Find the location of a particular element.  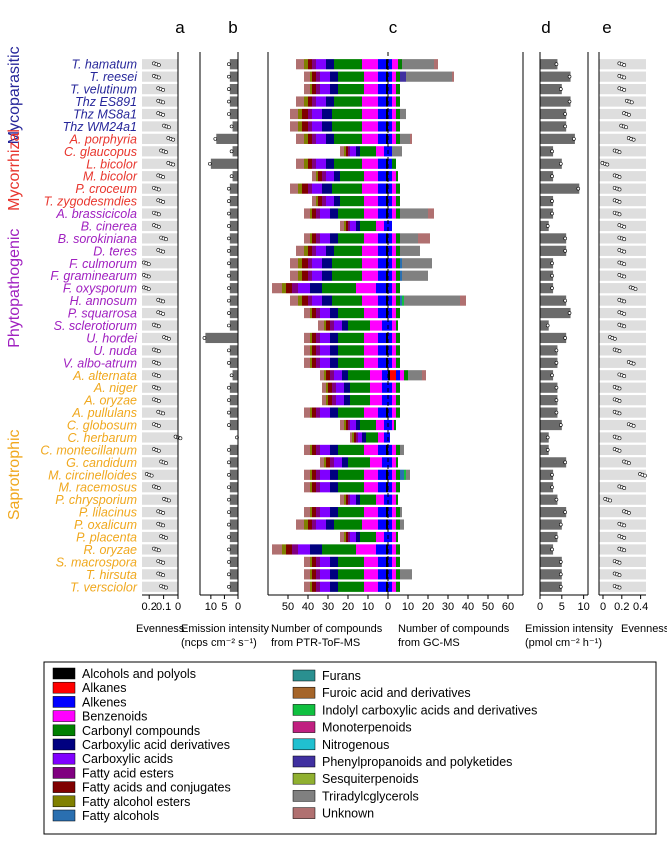

panel-c-tick-label: 20 is located at coordinates (428, 607).